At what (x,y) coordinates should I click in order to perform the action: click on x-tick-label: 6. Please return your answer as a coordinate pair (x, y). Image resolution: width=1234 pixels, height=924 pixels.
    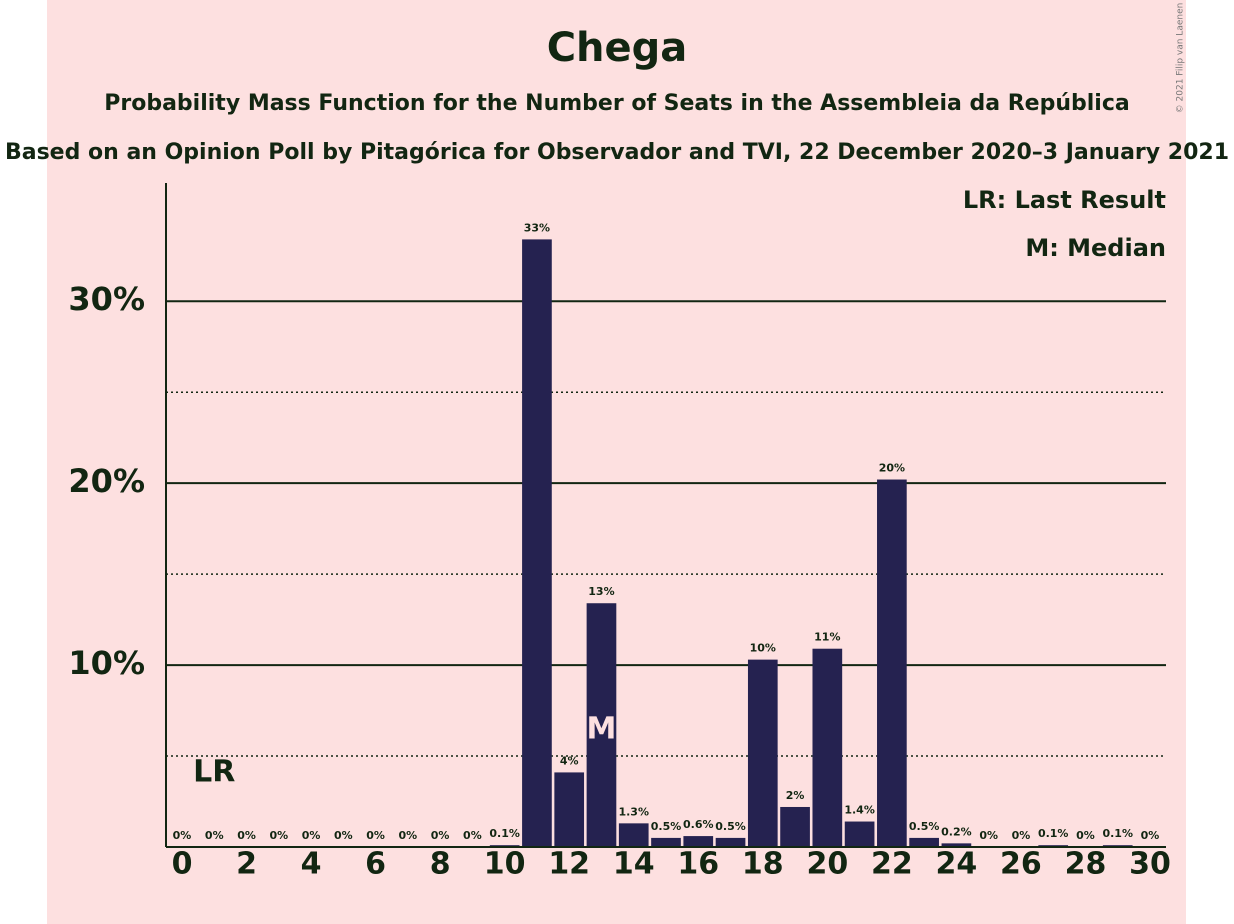
    Looking at the image, I should click on (375, 864).